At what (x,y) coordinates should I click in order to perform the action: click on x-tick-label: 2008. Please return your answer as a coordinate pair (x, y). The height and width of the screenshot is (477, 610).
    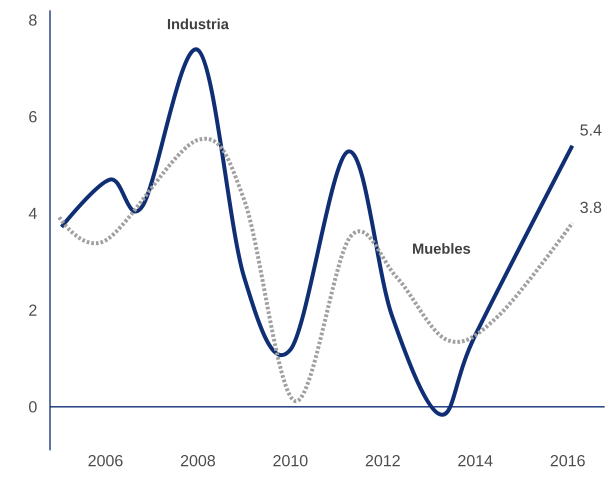
    Looking at the image, I should click on (198, 460).